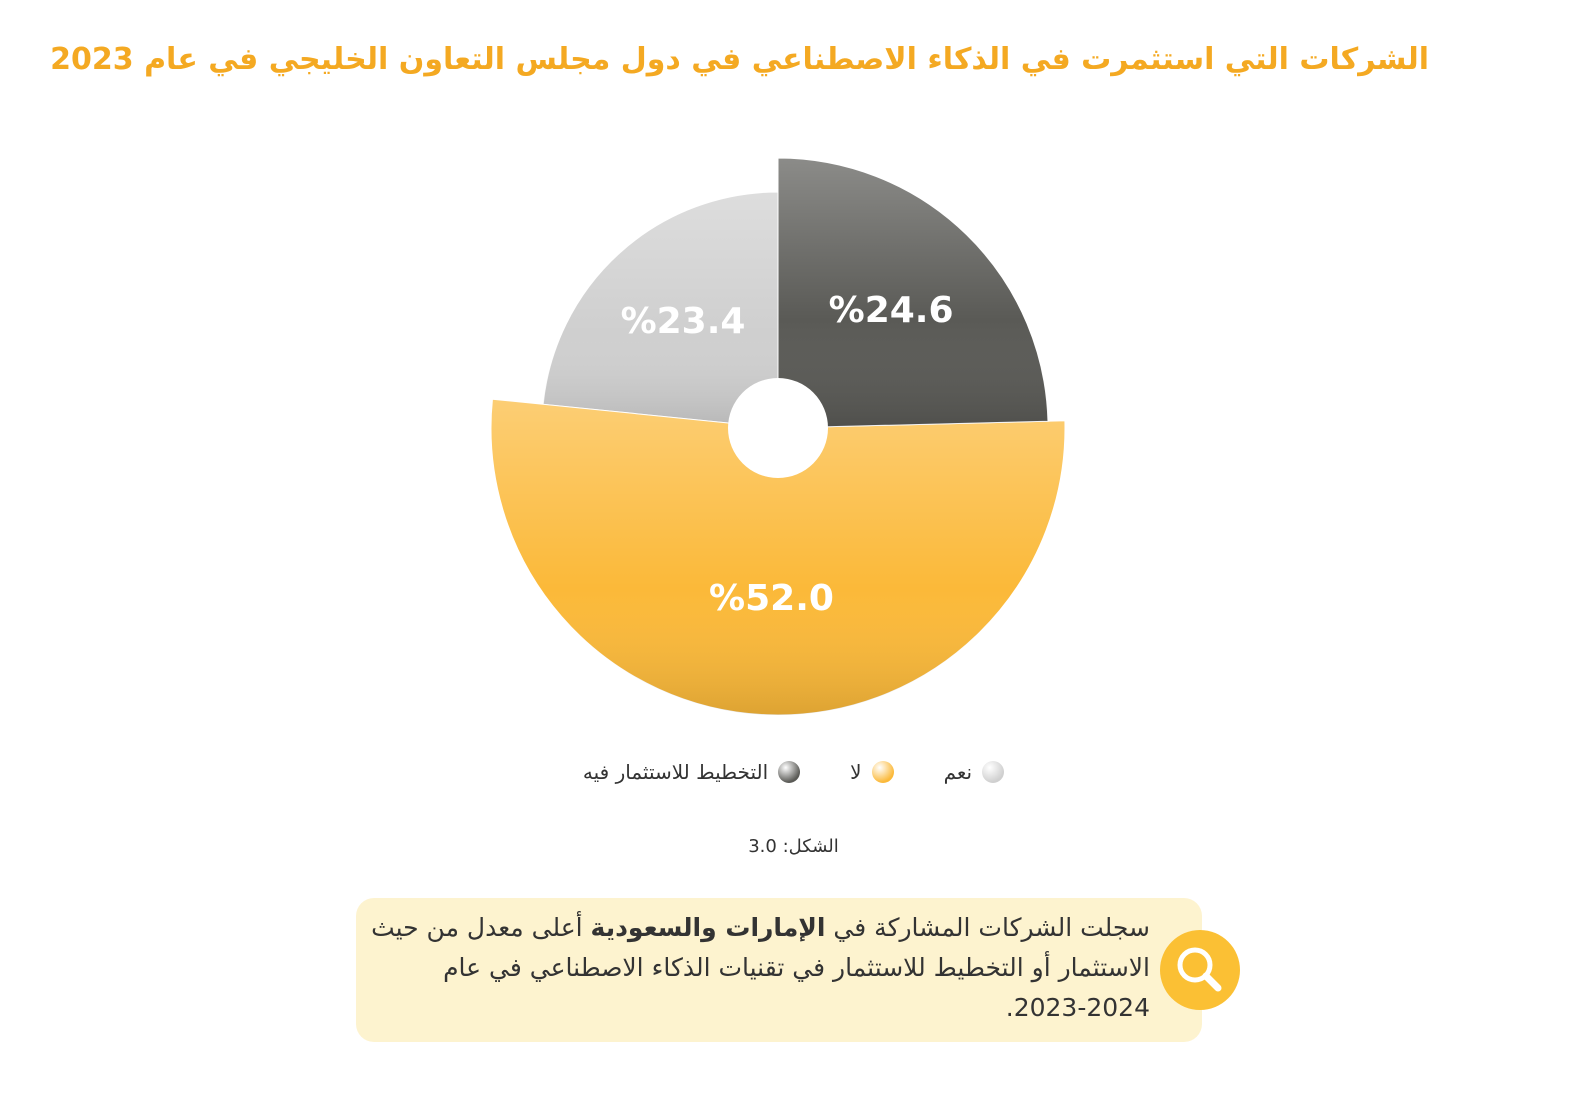 The image size is (1587, 1095). I want to click on icon-graphic, so click(1199, 969).